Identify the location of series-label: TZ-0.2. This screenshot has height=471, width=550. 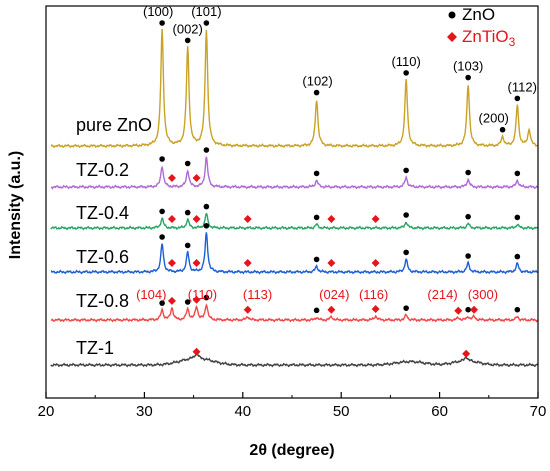
(102, 170).